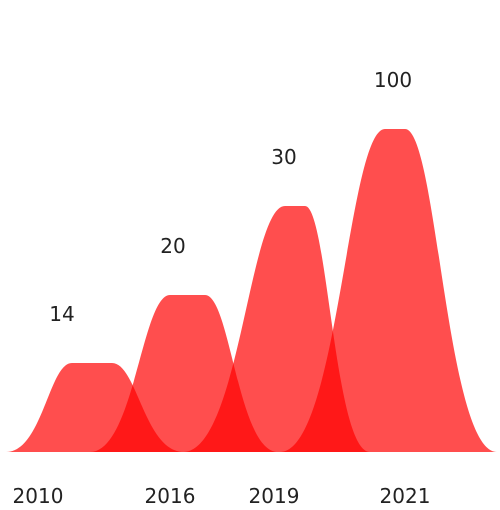  I want to click on value-label-2016: 20, so click(172, 246).